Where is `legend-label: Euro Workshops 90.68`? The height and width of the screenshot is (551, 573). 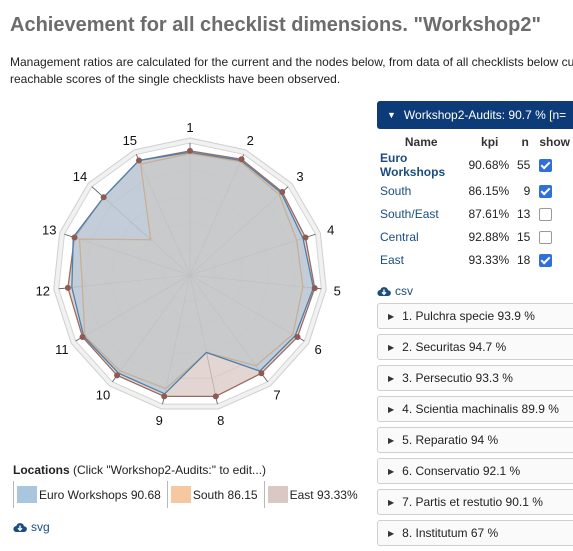
legend-label: Euro Workshops 90.68 is located at coordinates (100, 494).